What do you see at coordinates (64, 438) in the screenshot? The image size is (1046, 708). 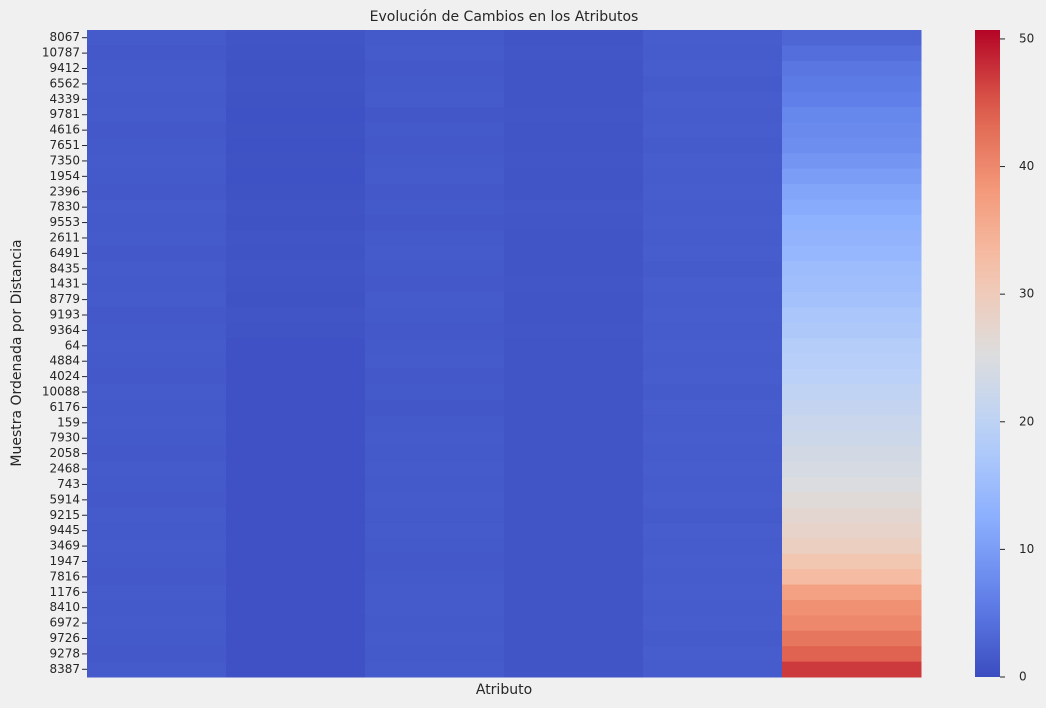 I see `y-tick-label: 7930` at bounding box center [64, 438].